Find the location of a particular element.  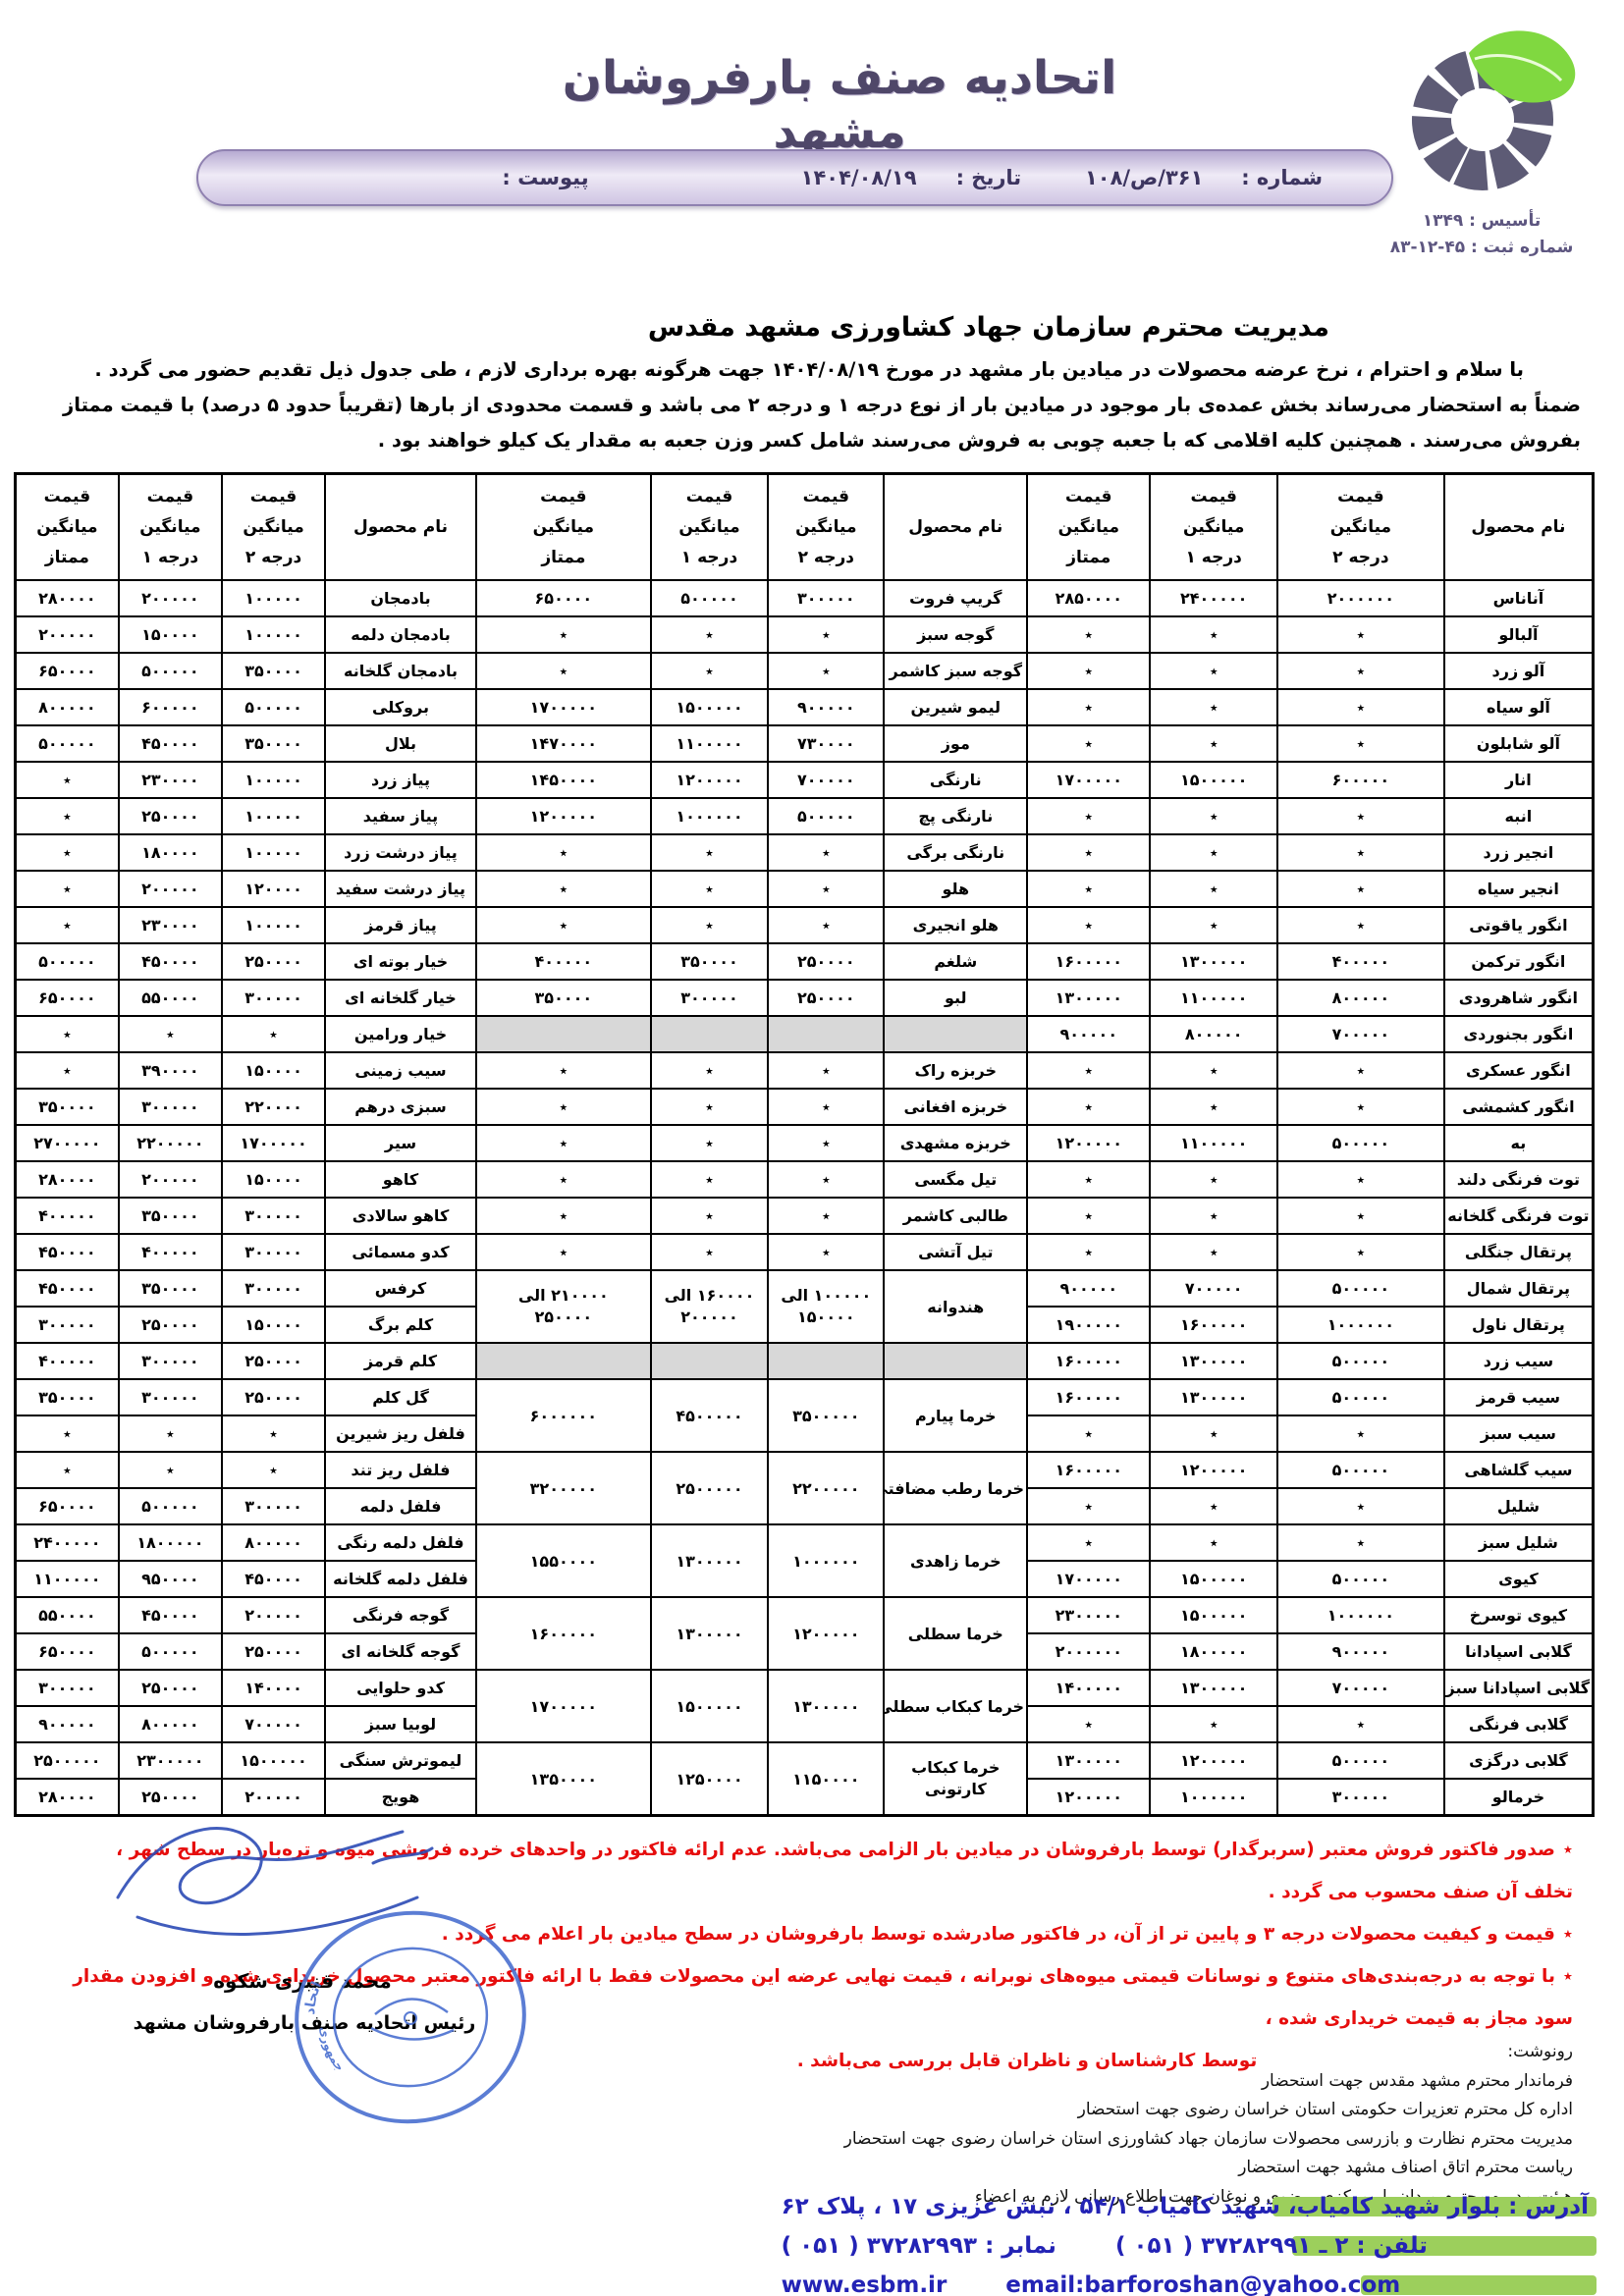

price-grade2-cell: ۷۰۰۰۰۰ is located at coordinates (1360, 1034).